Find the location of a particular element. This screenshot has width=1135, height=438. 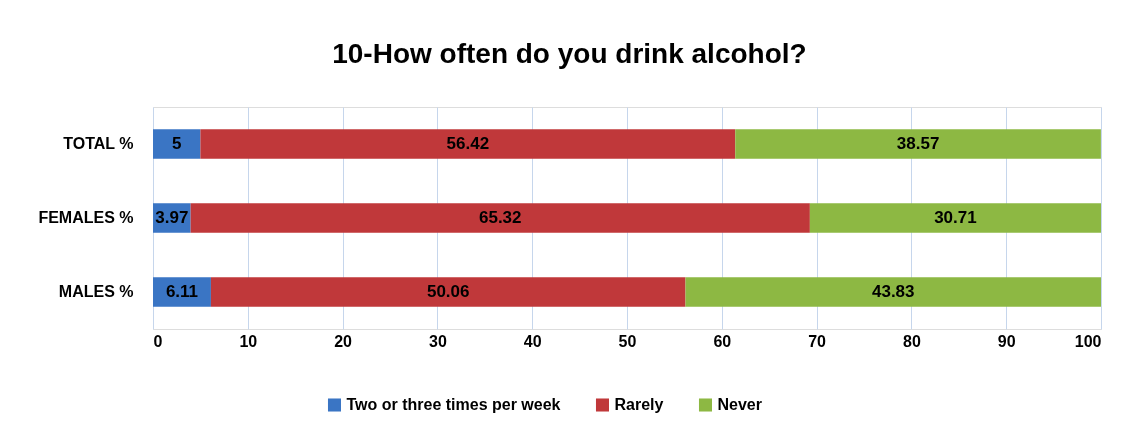

y-tick-label: FEMALES % is located at coordinates (86, 217).